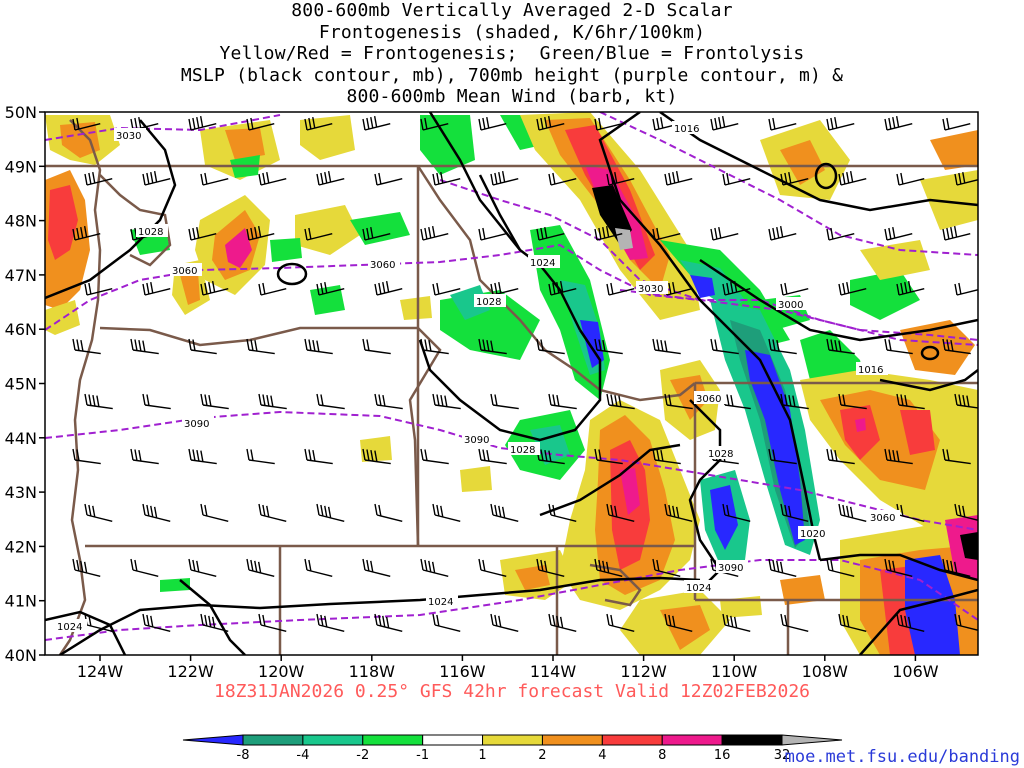 The width and height of the screenshot is (1024, 768). I want to click on colorbar-label: 4, so click(602, 755).